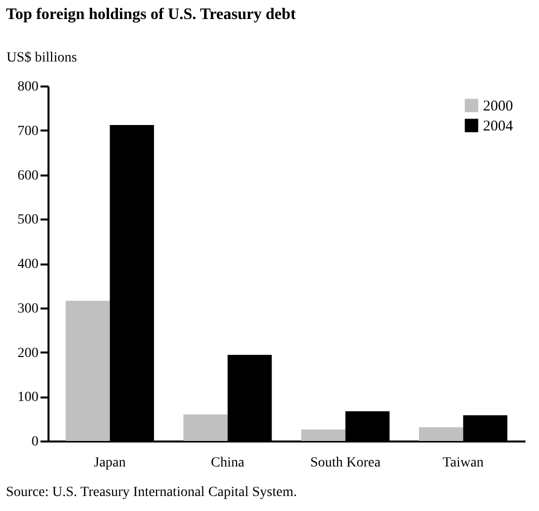 This screenshot has height=511, width=539. I want to click on x-tick-label: Taiwan, so click(463, 463).